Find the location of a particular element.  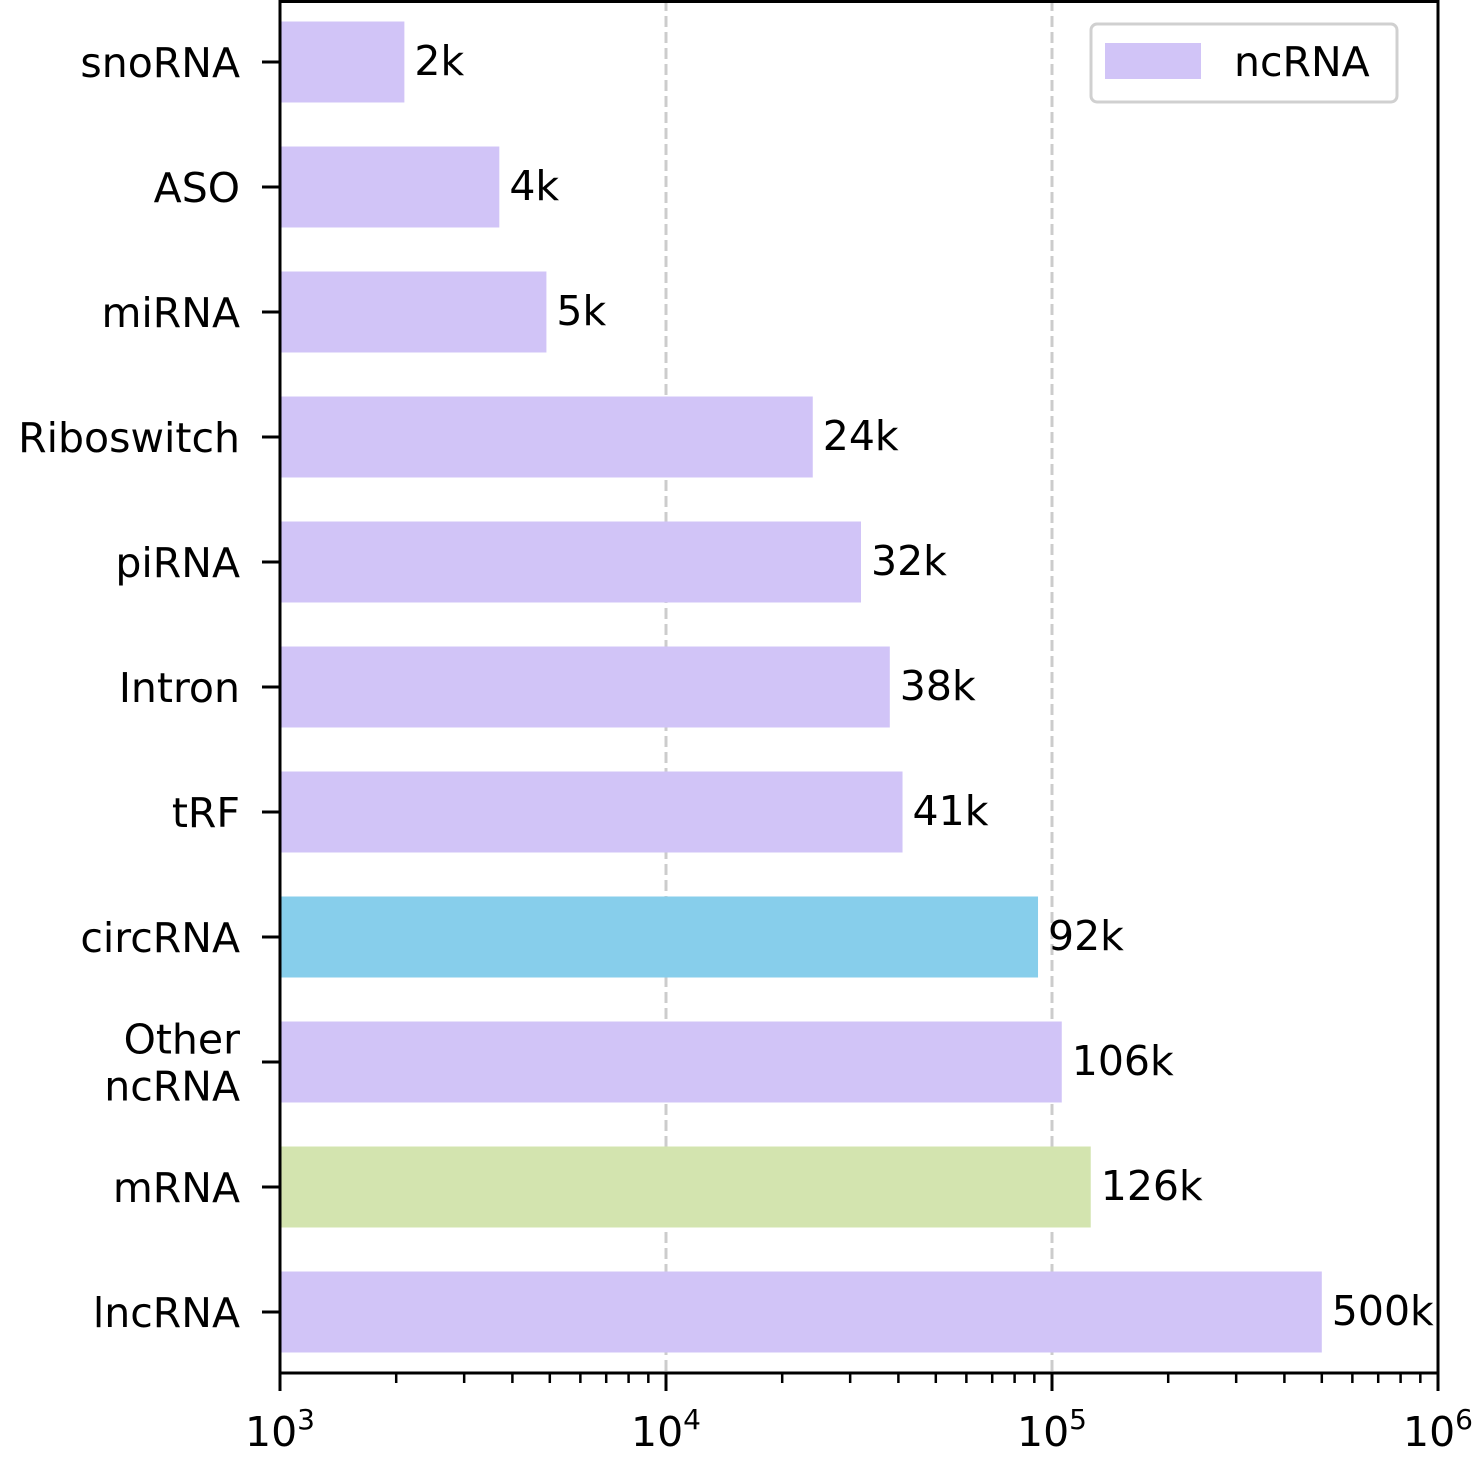

legend-swatch is located at coordinates (1153, 61).